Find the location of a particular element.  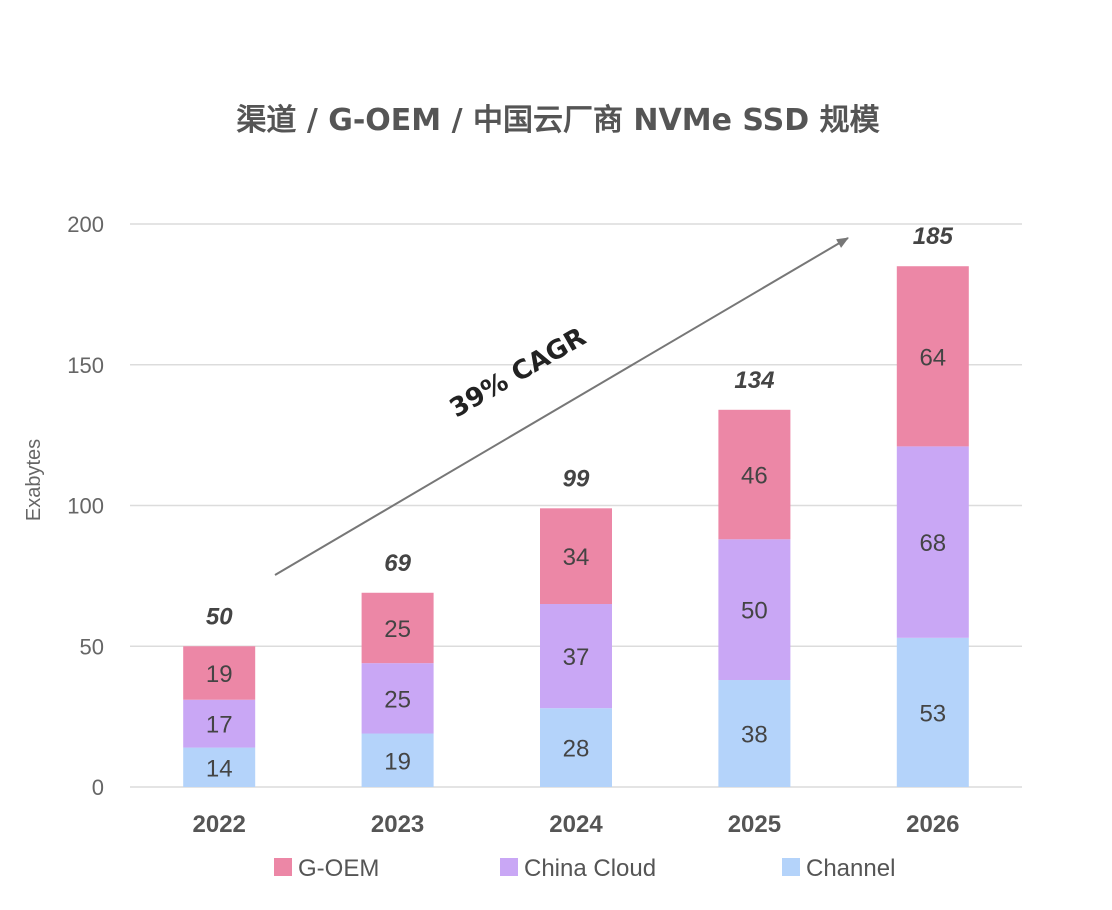

y-tick-label: 100 is located at coordinates (85, 506).